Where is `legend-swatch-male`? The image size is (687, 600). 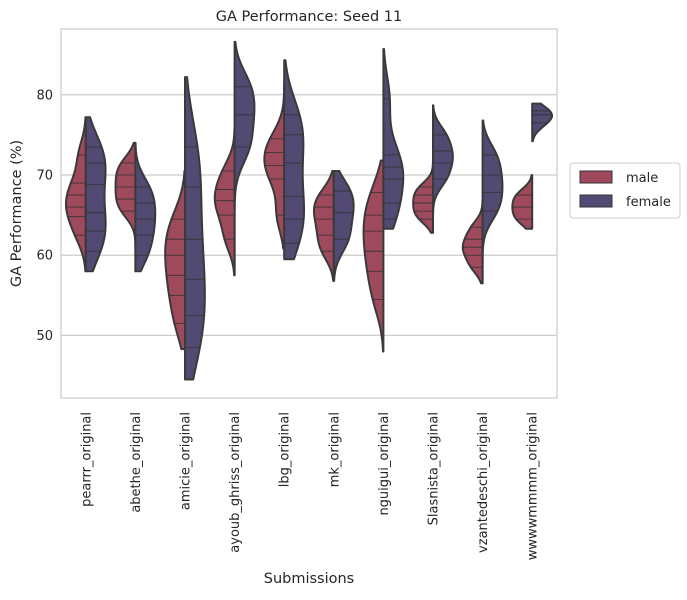
legend-swatch-male is located at coordinates (596, 177).